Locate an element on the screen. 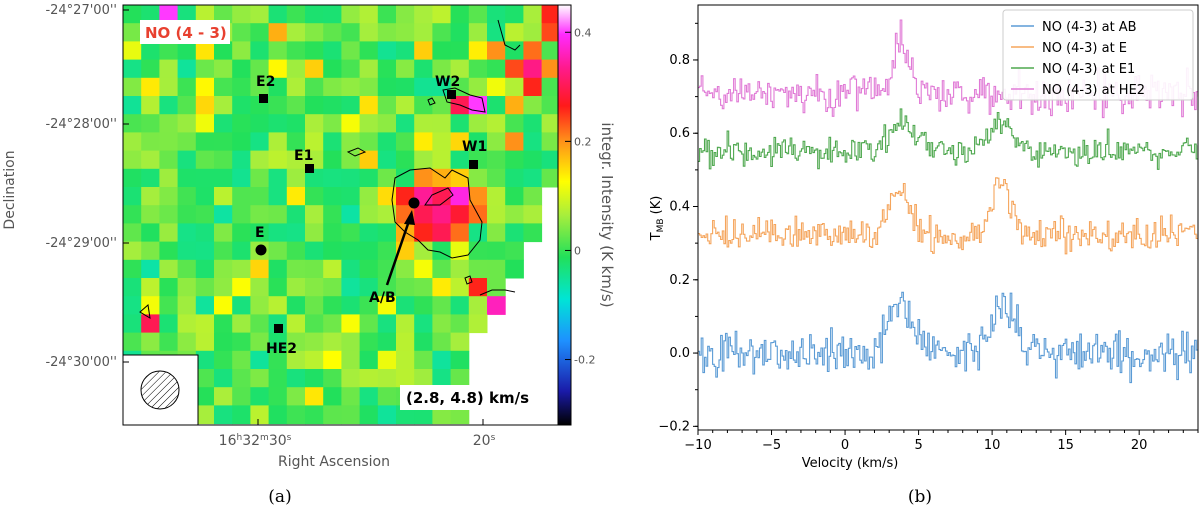 This screenshot has width=1200, height=511. map-y-tick-label: -24°29'00'' is located at coordinates (81, 243).